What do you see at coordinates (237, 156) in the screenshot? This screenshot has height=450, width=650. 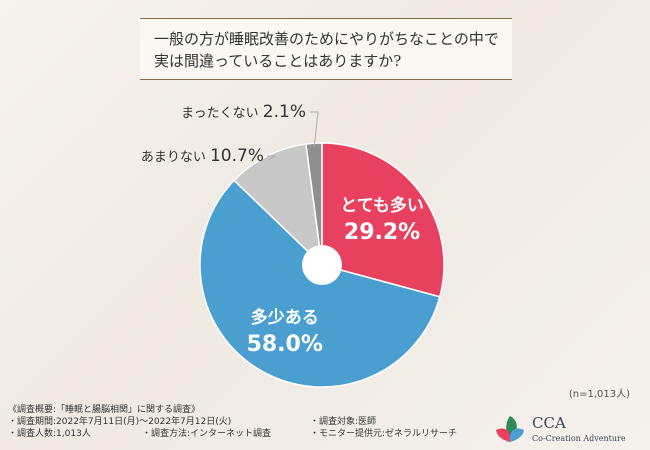 I see `slice-amari-nai-value: 10.7%` at bounding box center [237, 156].